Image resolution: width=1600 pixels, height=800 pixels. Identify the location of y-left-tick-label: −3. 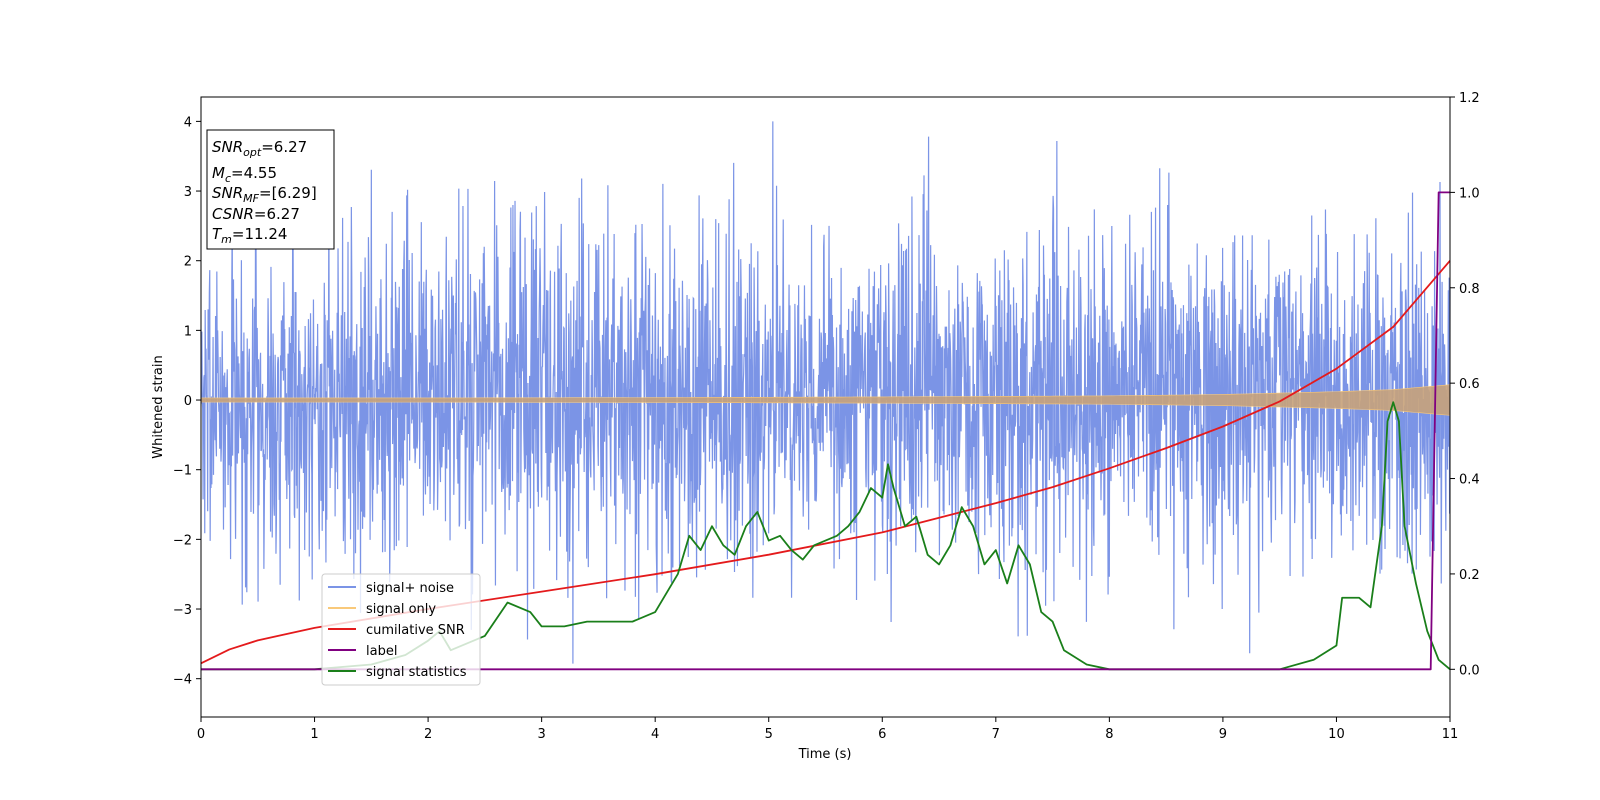
(182, 610).